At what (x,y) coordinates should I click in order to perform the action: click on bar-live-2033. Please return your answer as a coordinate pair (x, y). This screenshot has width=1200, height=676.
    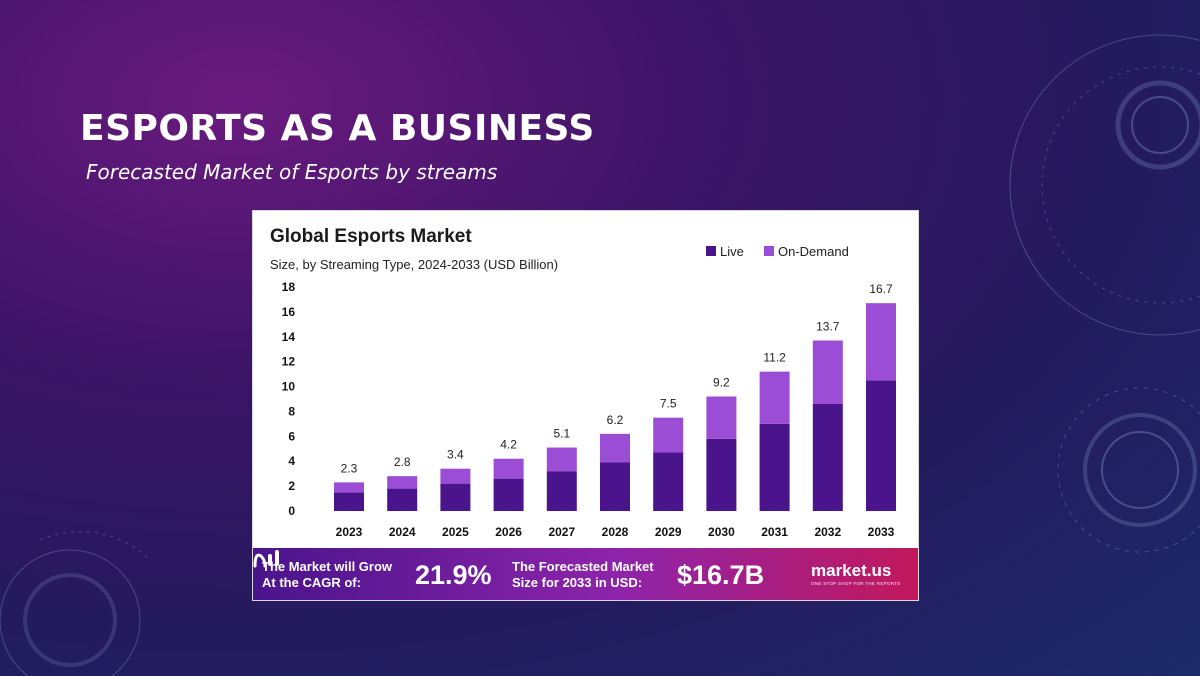
    Looking at the image, I should click on (881, 445).